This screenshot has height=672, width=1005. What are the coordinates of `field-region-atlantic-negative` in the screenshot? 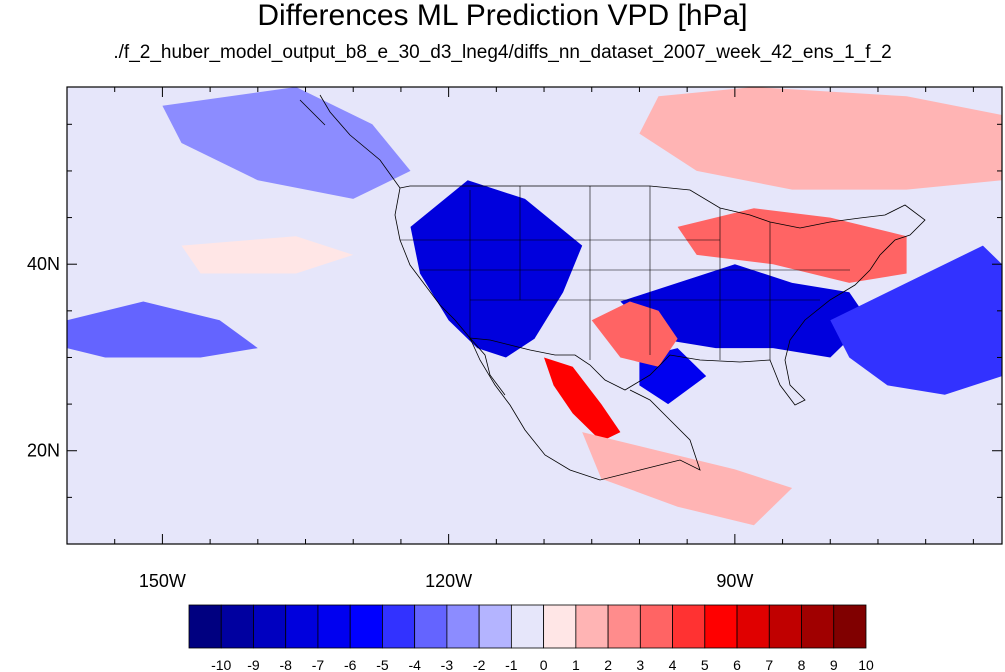 It's located at (916, 320).